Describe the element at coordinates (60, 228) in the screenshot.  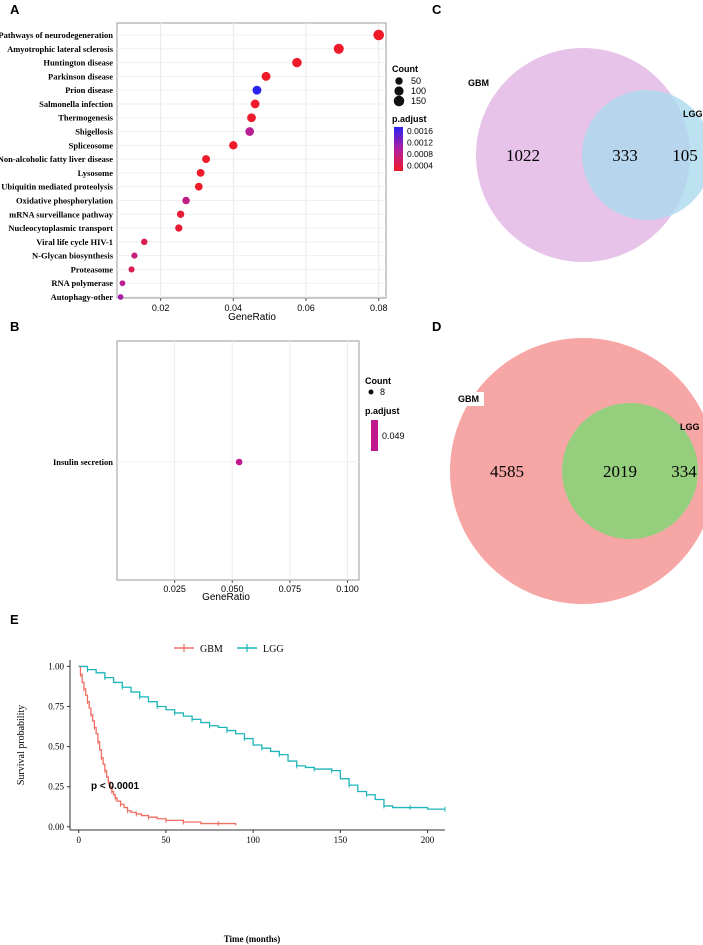
I see `panel-a-category-label: Nucleocytoplasmic transport` at that location.